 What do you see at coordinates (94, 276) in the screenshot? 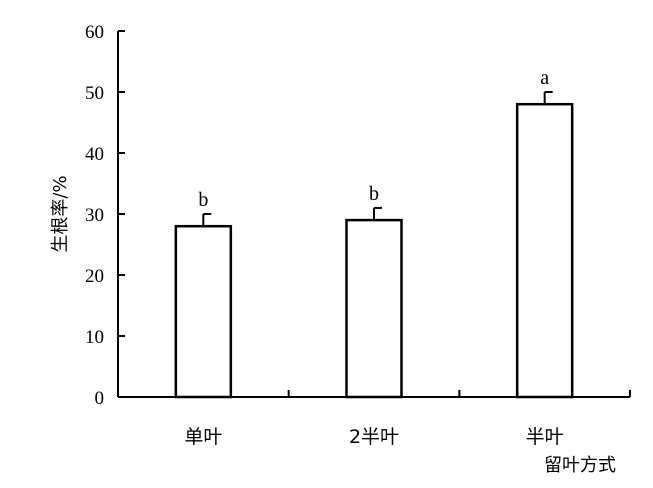
I see `y-tick-label: 20` at bounding box center [94, 276].